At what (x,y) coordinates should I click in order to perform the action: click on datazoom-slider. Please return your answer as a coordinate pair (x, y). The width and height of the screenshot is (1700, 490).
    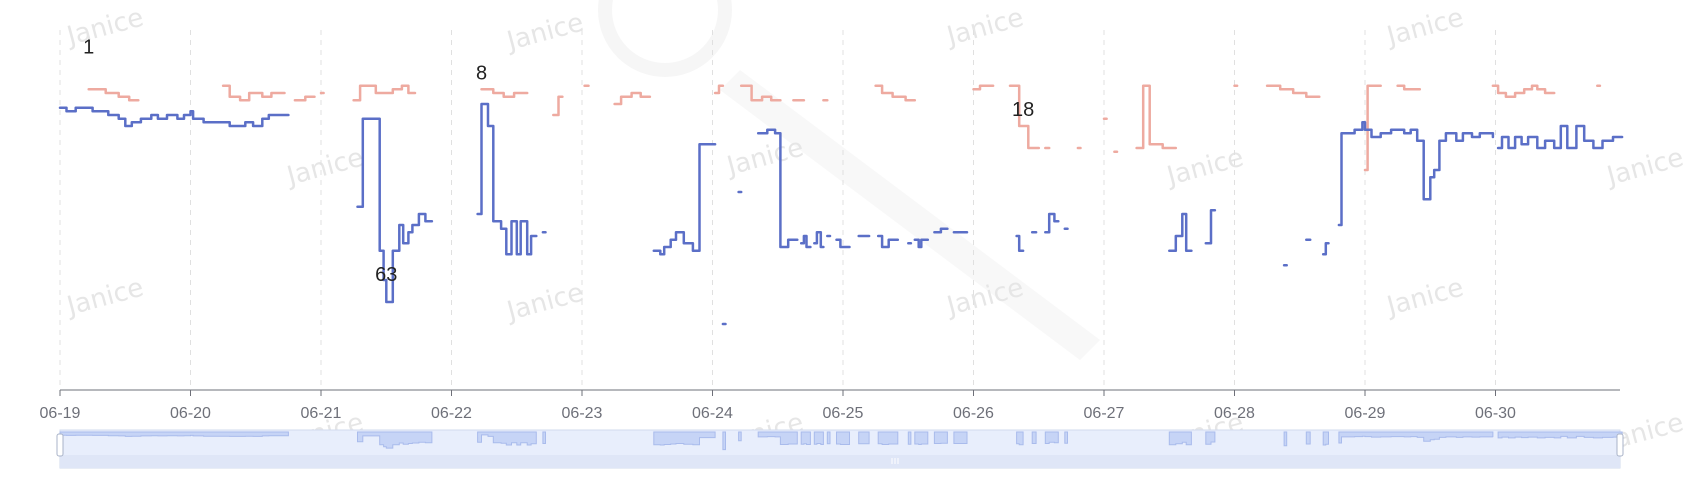
    Looking at the image, I should click on (840, 449).